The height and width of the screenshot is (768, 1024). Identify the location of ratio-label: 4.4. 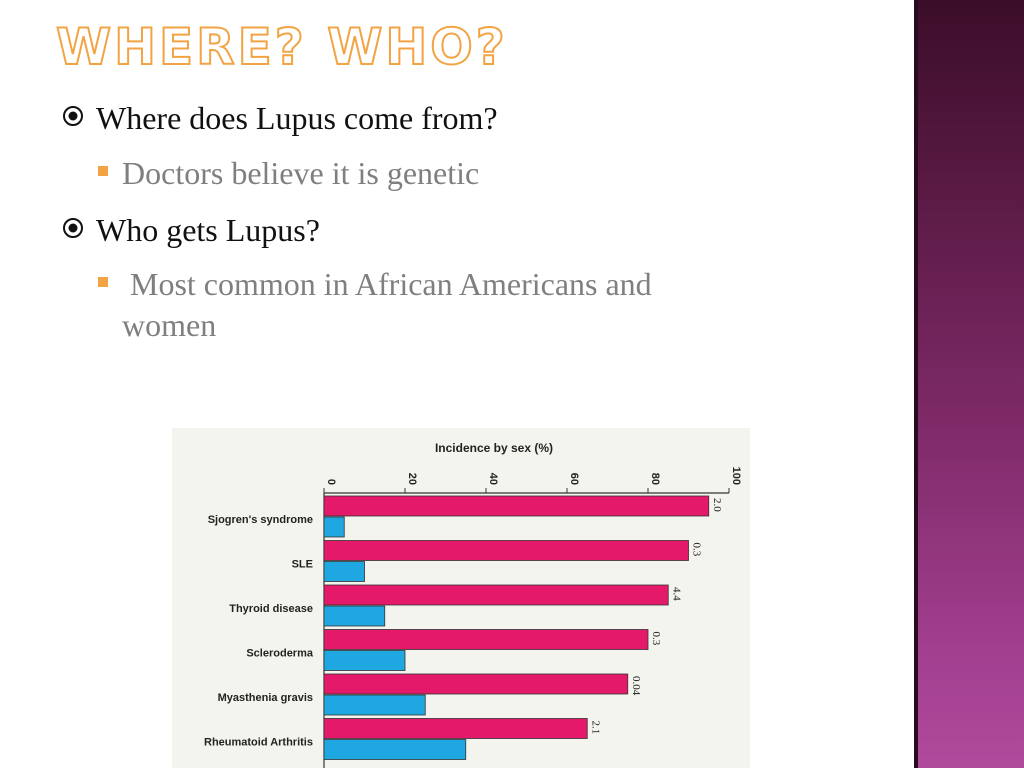
(676, 594).